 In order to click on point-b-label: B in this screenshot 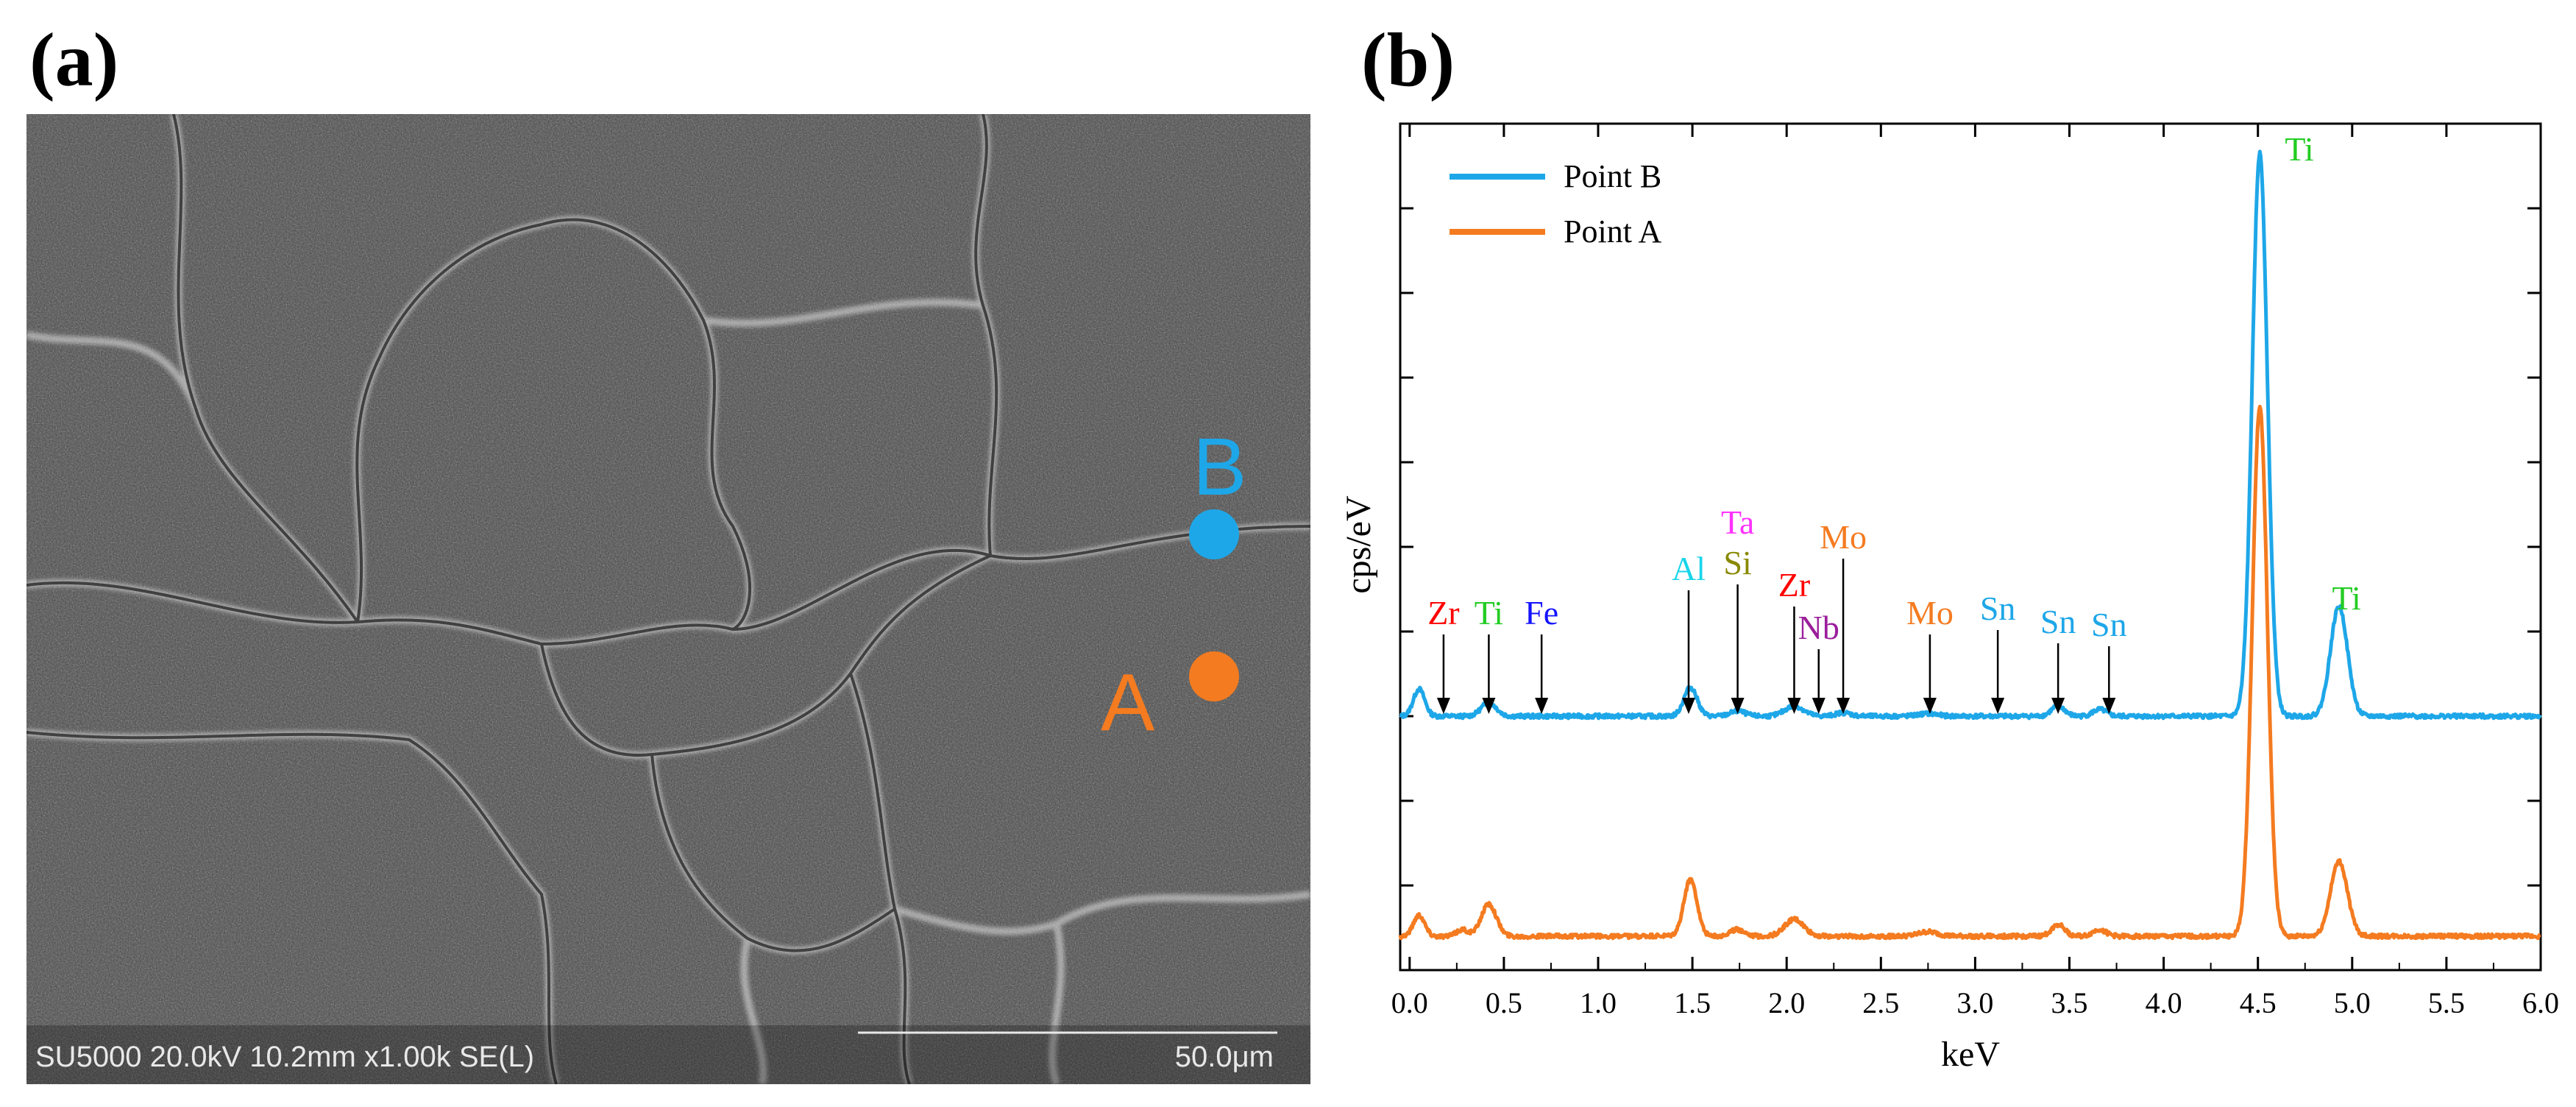, I will do `click(1220, 467)`.